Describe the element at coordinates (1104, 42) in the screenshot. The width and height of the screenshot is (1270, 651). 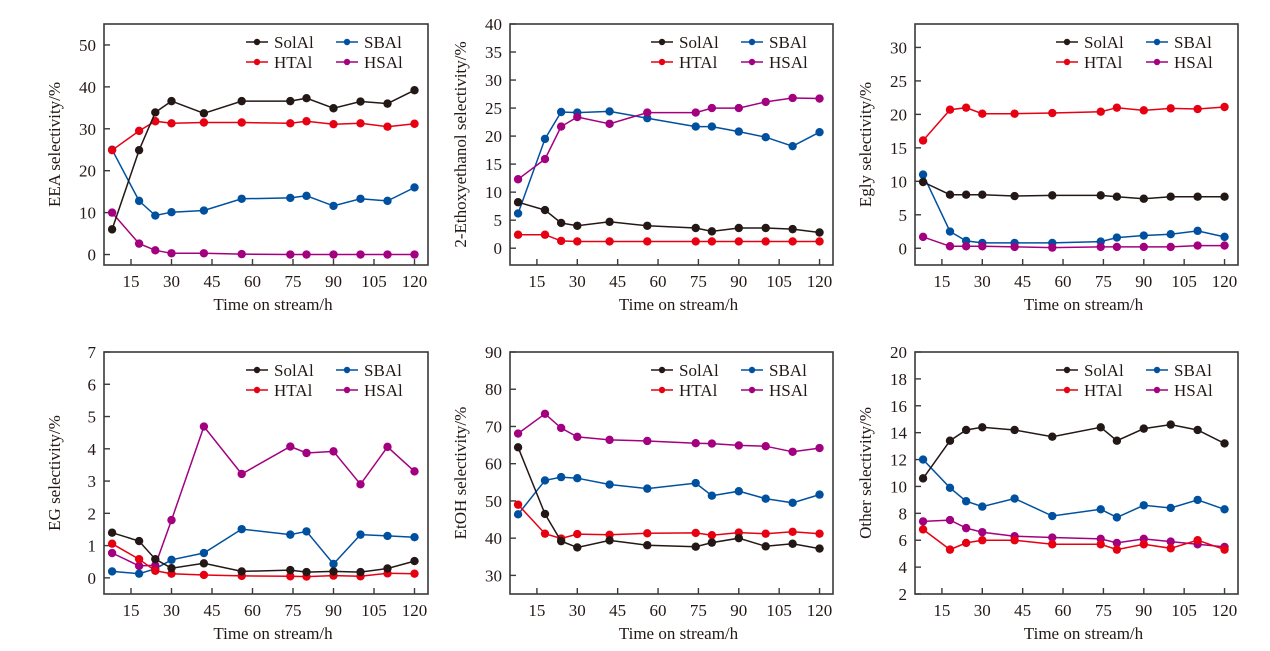
I see `legend-label: SolAl` at that location.